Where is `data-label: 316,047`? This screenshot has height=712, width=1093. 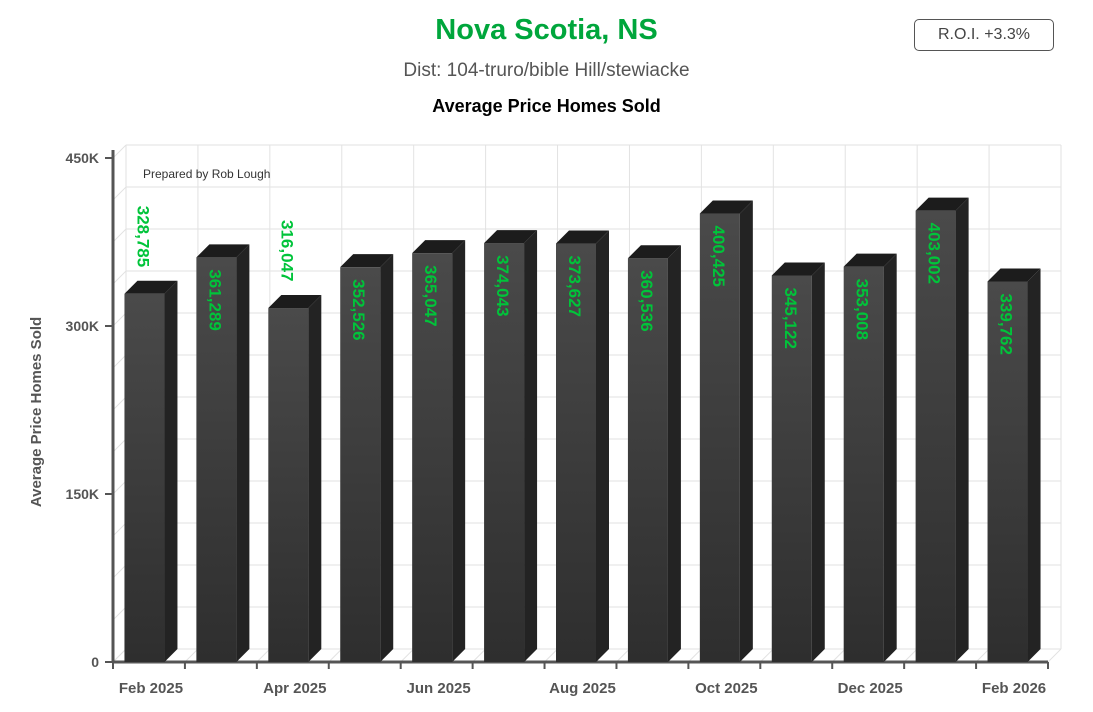
data-label: 316,047 is located at coordinates (286, 250).